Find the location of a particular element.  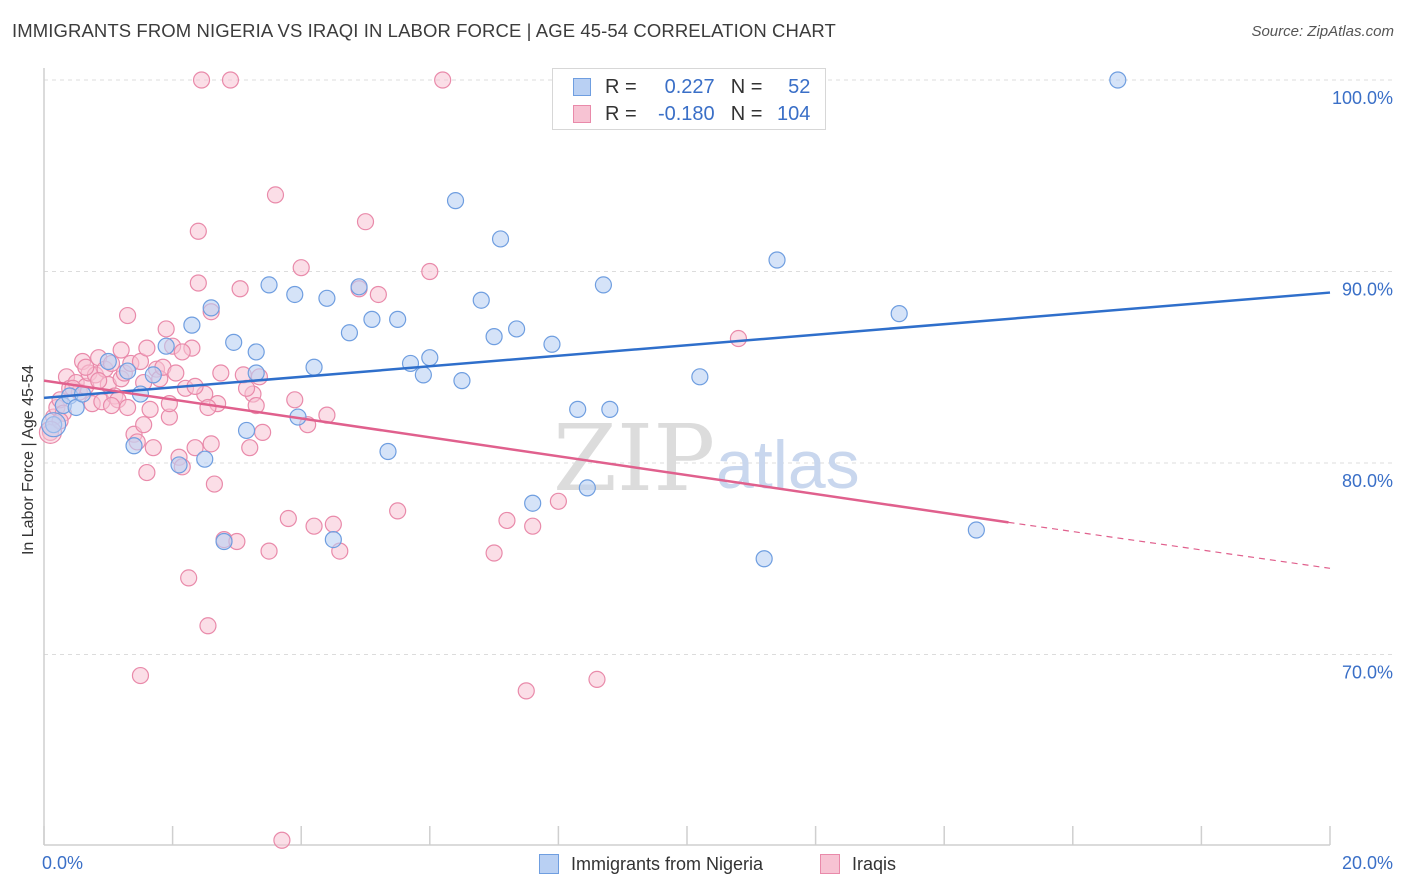

legend-item-iraqis: Iraqis is located at coordinates (858, 864).